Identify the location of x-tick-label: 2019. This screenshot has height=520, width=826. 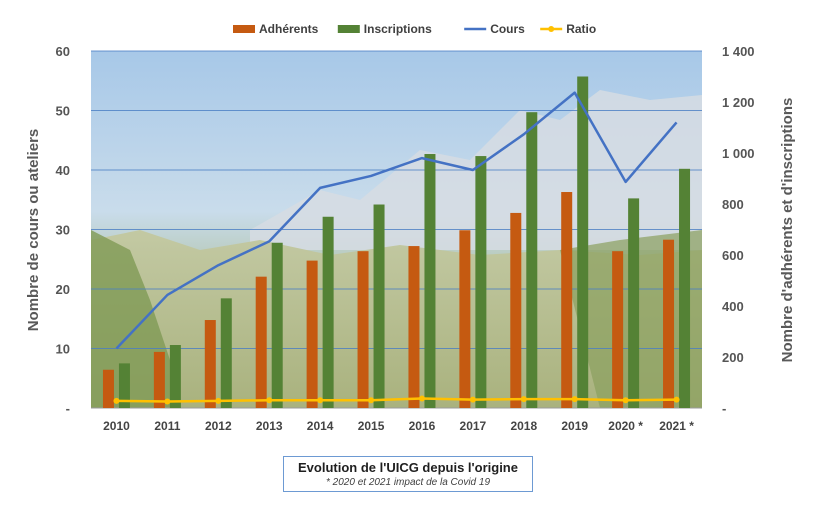
(574, 426).